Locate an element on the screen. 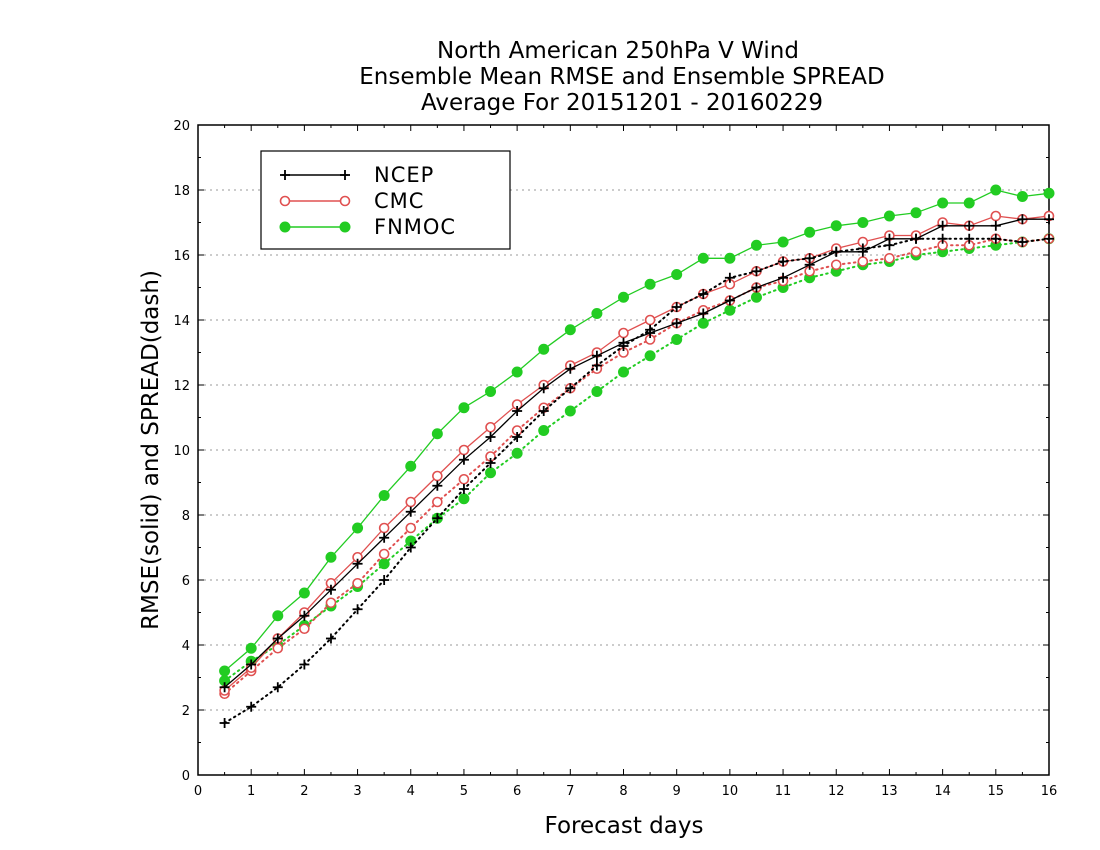 The image size is (1100, 850). legend-entry-ncep: NCEP is located at coordinates (356, 175).